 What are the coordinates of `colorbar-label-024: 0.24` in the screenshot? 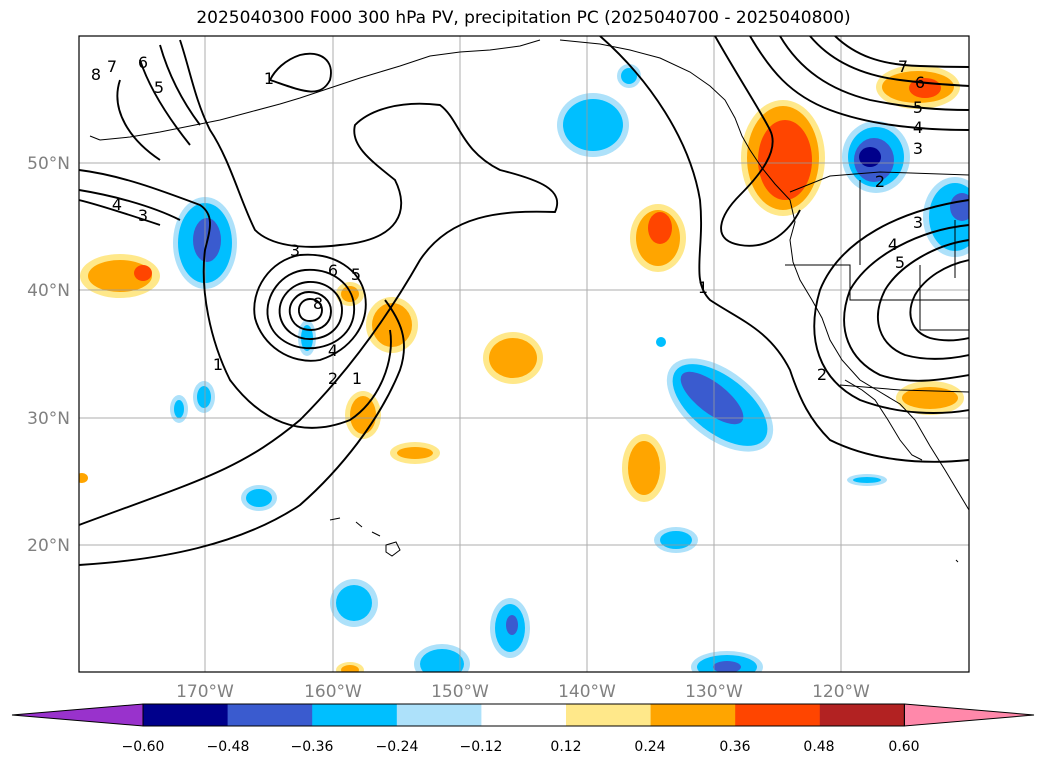 It's located at (649, 747).